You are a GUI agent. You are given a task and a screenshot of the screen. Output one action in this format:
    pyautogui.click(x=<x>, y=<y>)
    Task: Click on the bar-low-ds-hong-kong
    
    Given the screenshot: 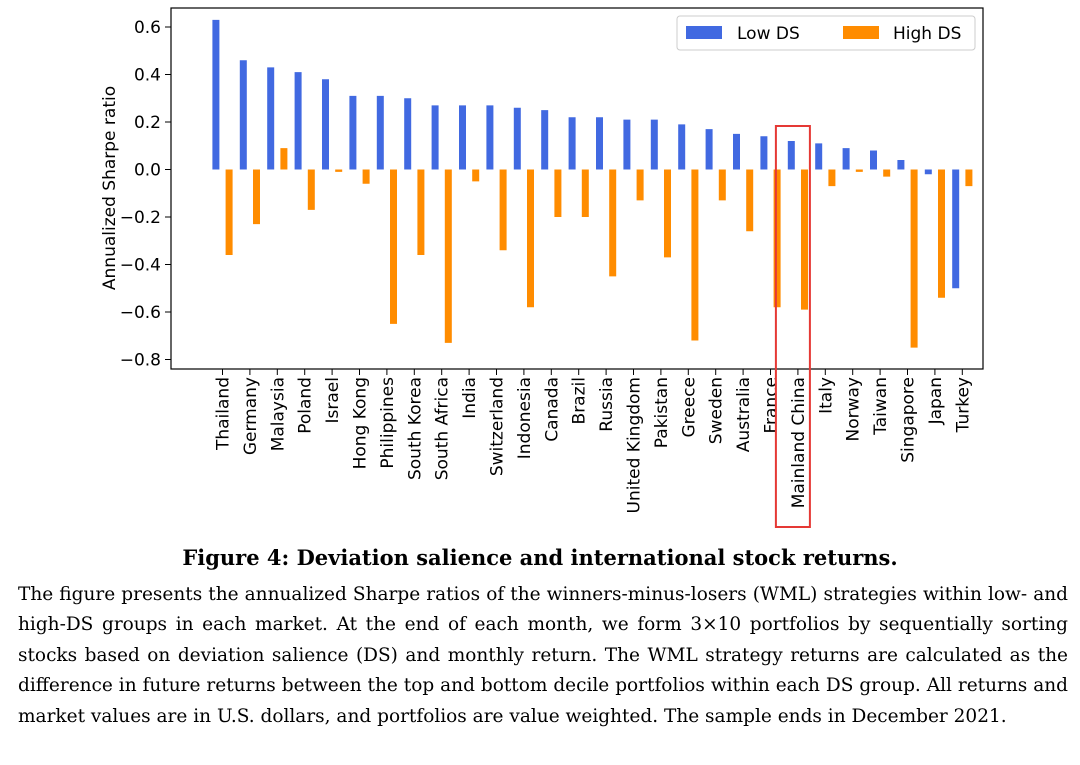 What is the action you would take?
    pyautogui.click(x=353, y=132)
    